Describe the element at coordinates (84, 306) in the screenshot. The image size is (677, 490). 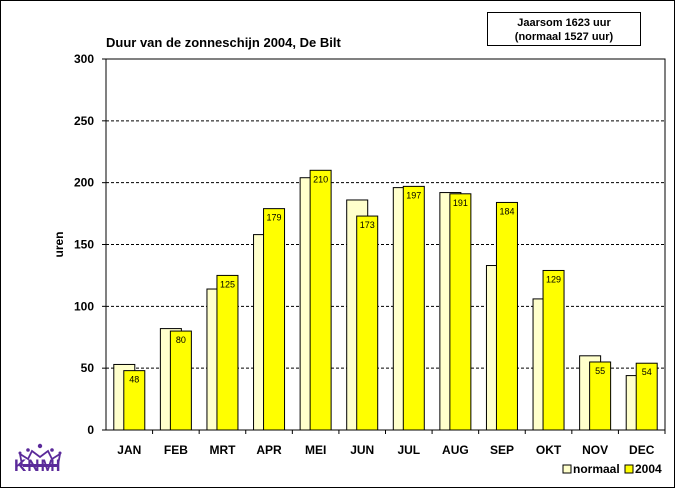
I see `y-tick-label: 100` at that location.